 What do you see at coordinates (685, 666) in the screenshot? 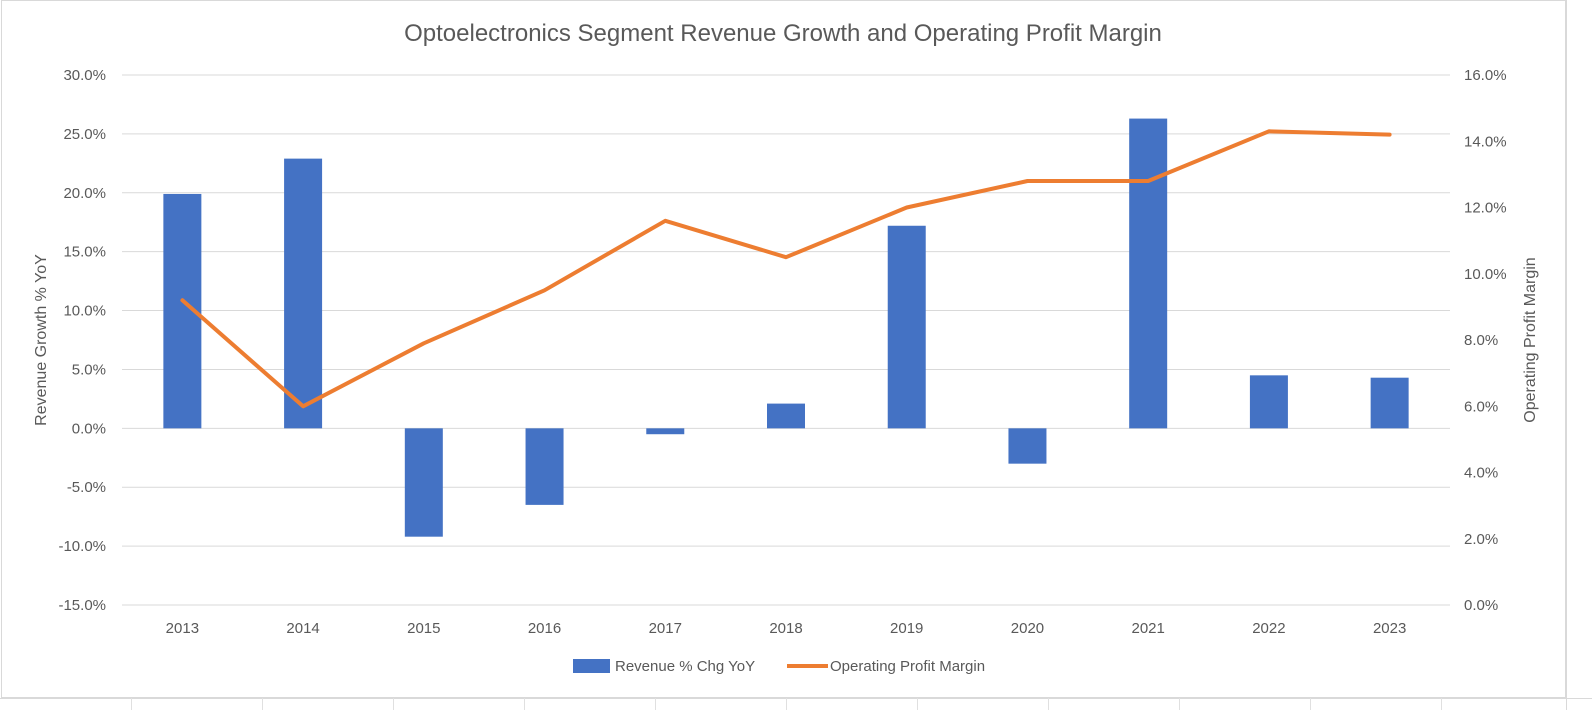
I see `legend-label-revenue: Revenue % Chg YoY` at bounding box center [685, 666].